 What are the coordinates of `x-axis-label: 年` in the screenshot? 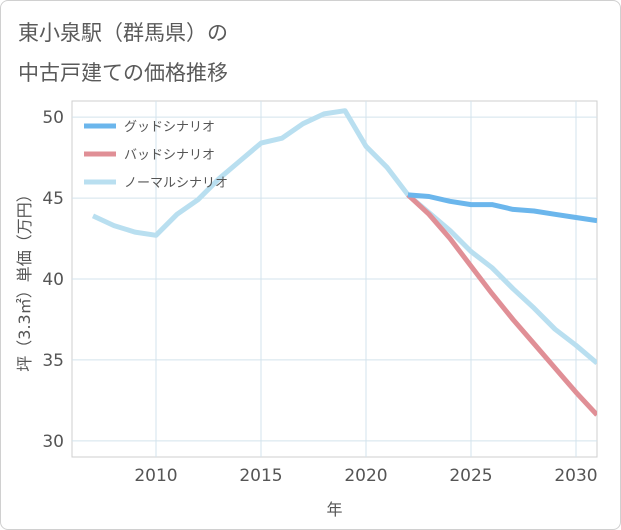 It's located at (334, 509).